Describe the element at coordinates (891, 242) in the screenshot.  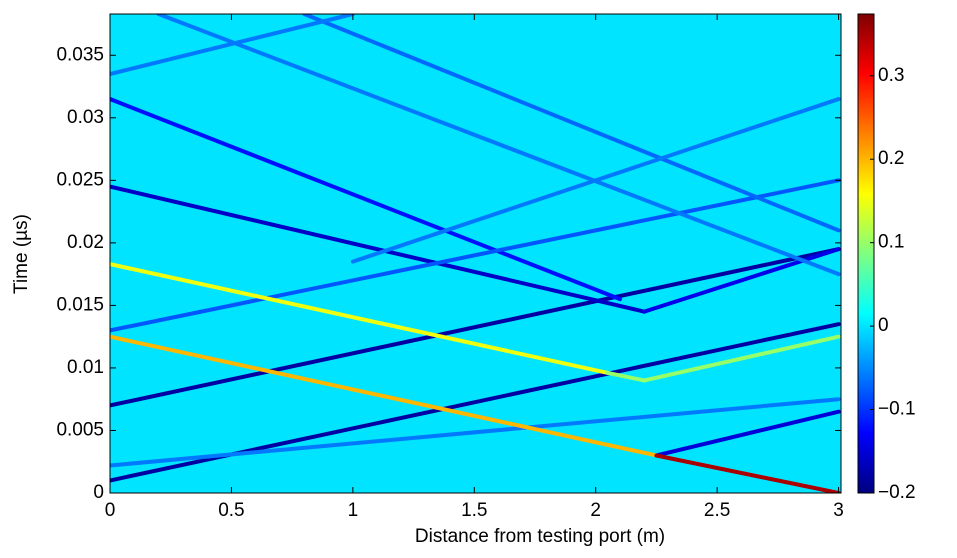
I see `colorbar-tick-label: 0.1` at that location.